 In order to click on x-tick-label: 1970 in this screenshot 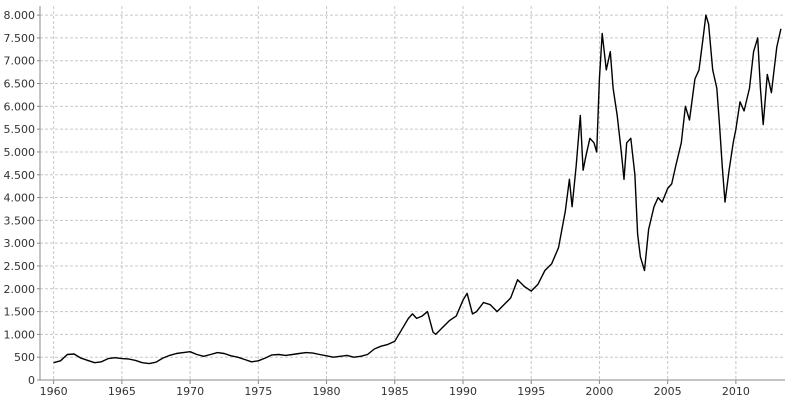, I will do `click(190, 391)`.